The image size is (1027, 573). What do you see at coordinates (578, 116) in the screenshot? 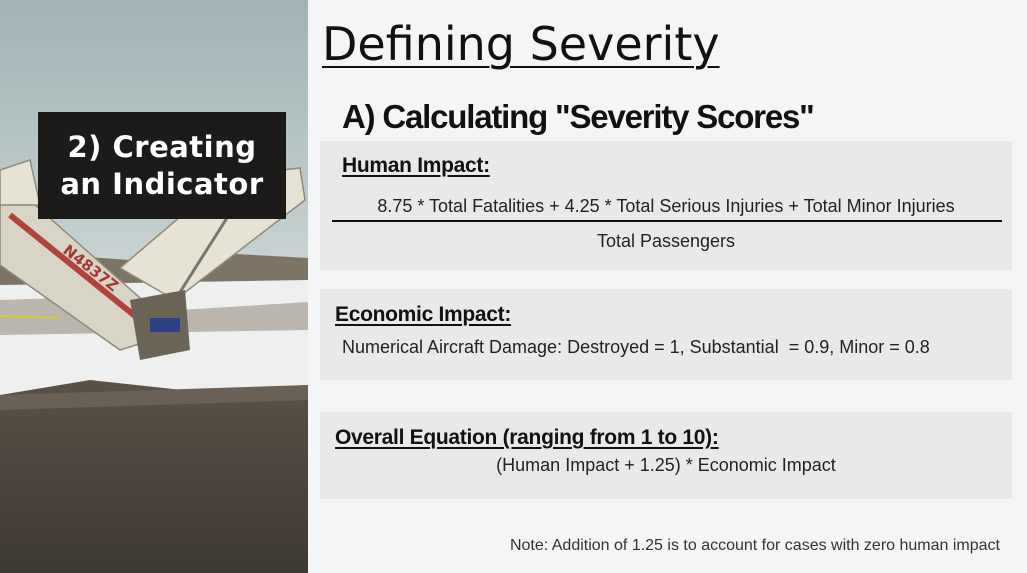
I see `section-heading: A) Calculating "Severity Scores"` at bounding box center [578, 116].